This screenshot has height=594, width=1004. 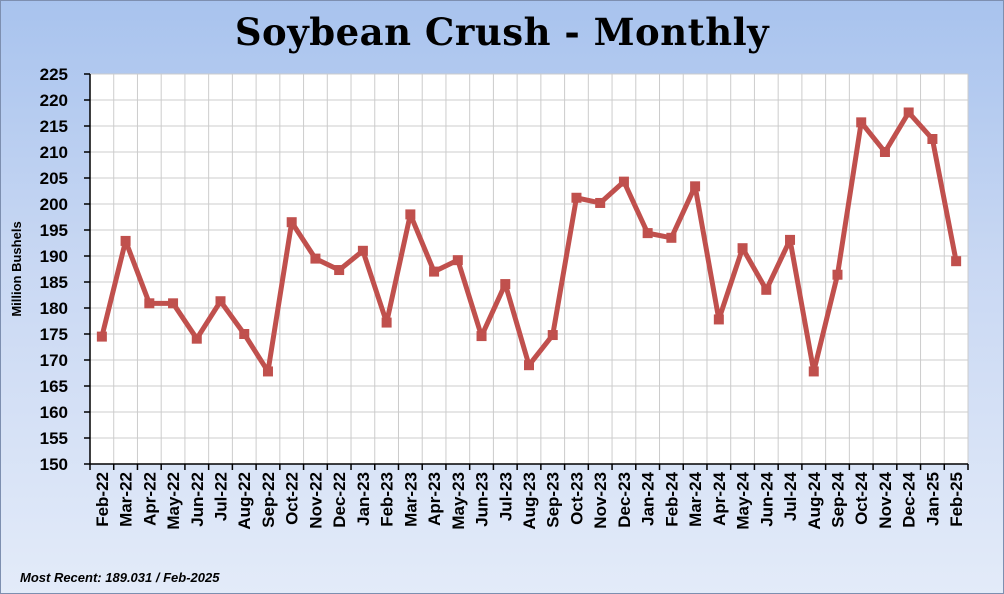 What do you see at coordinates (54, 334) in the screenshot?
I see `y-tick-label: 175` at bounding box center [54, 334].